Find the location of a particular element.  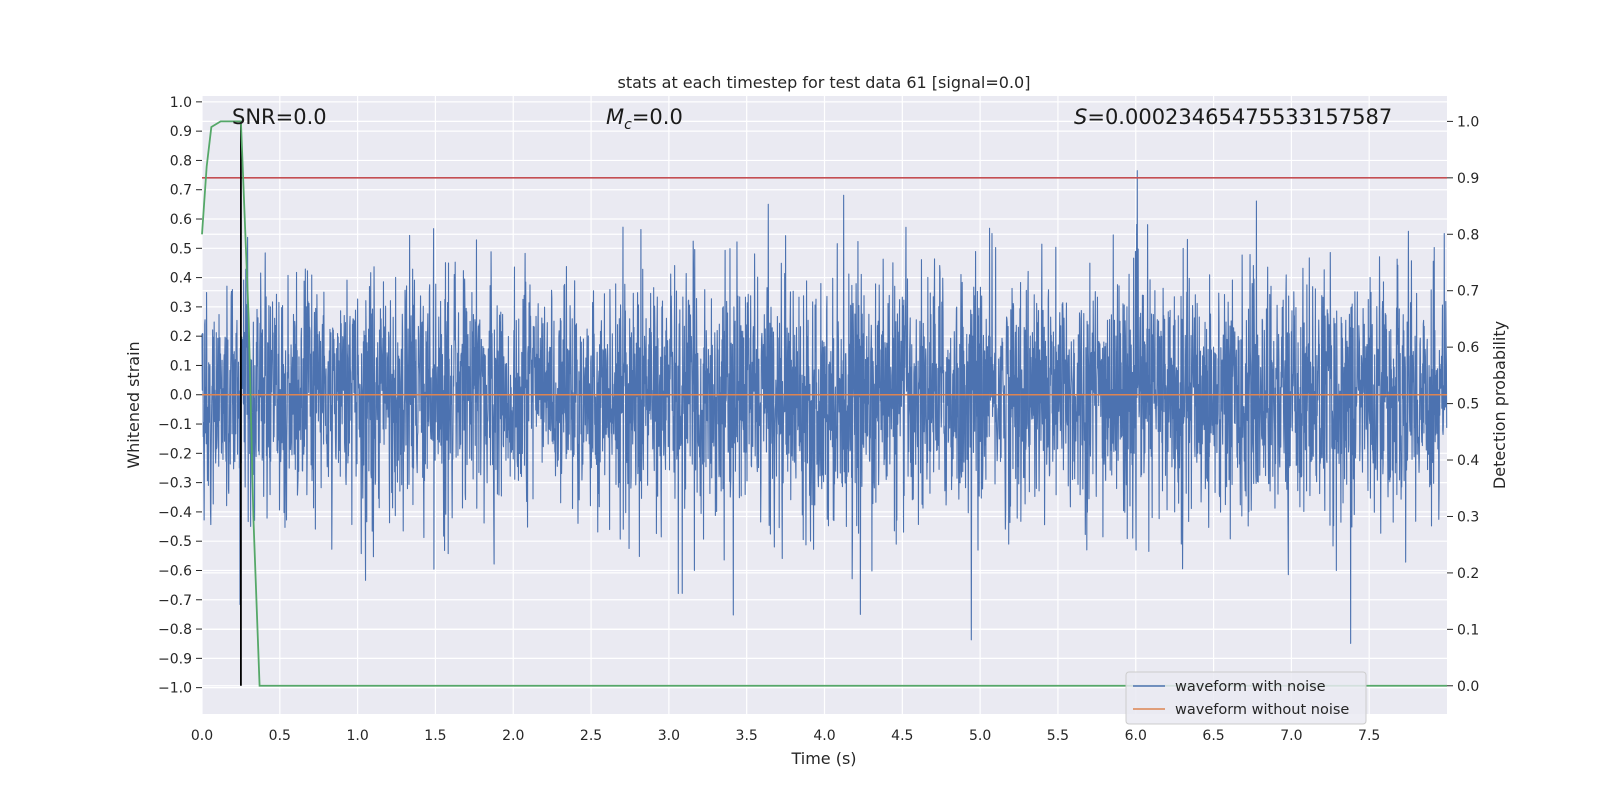

x-tick-label: 1.0 is located at coordinates (357, 736).